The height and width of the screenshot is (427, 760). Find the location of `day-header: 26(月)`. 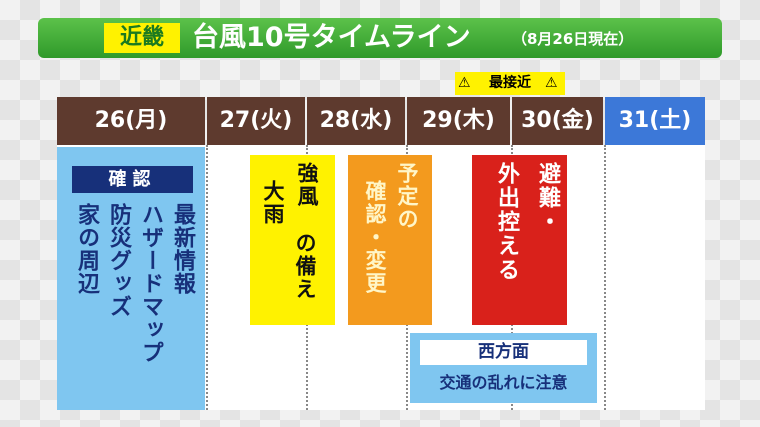

day-header: 26(月) is located at coordinates (131, 121).